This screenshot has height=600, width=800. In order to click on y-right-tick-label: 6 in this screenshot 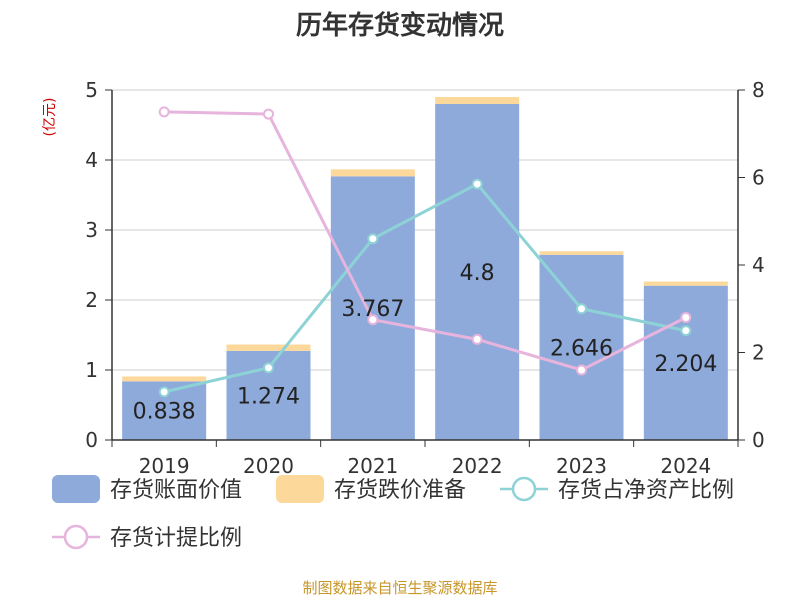, I will do `click(758, 178)`.